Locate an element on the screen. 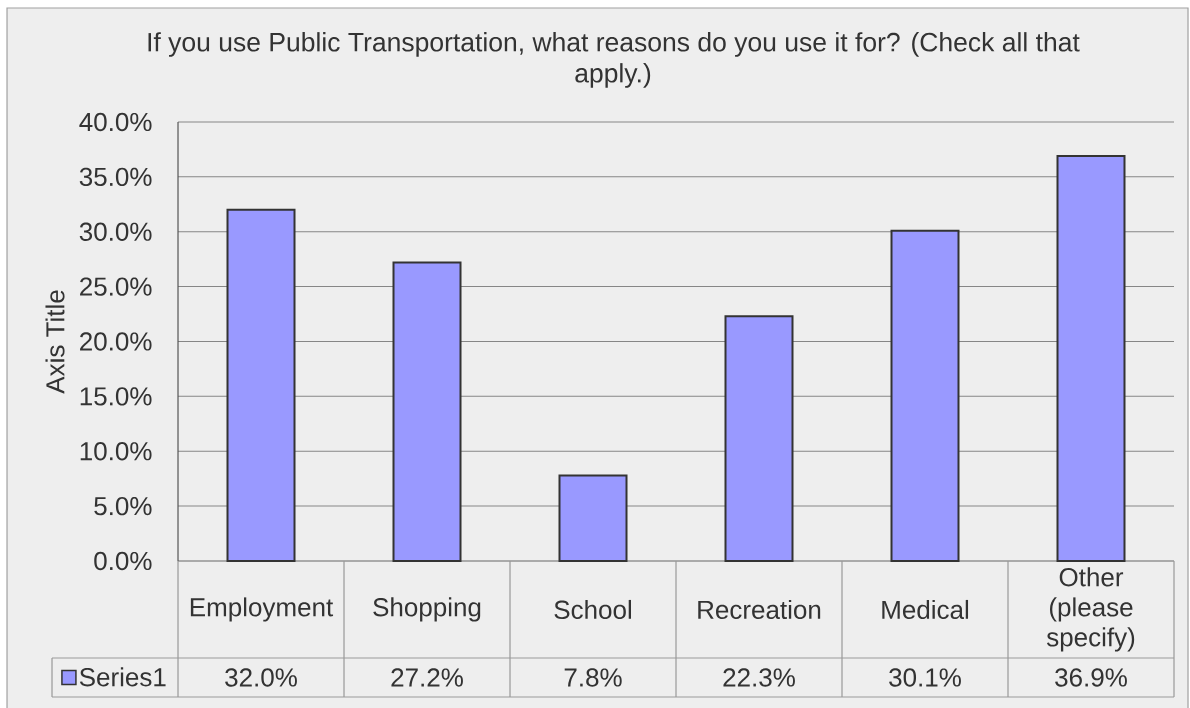 The width and height of the screenshot is (1190, 708). y-tick-label: 35.0% is located at coordinates (115, 177).